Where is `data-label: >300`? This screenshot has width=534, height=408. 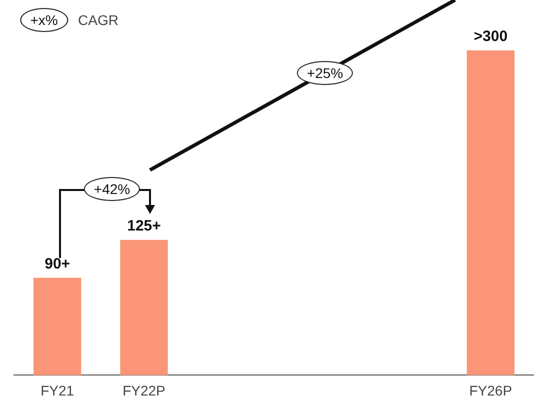
data-label: >300 is located at coordinates (491, 36).